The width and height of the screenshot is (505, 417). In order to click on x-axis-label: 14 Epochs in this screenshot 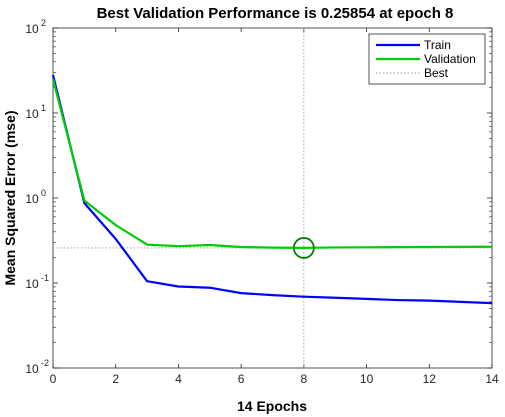, I will do `click(272, 406)`.